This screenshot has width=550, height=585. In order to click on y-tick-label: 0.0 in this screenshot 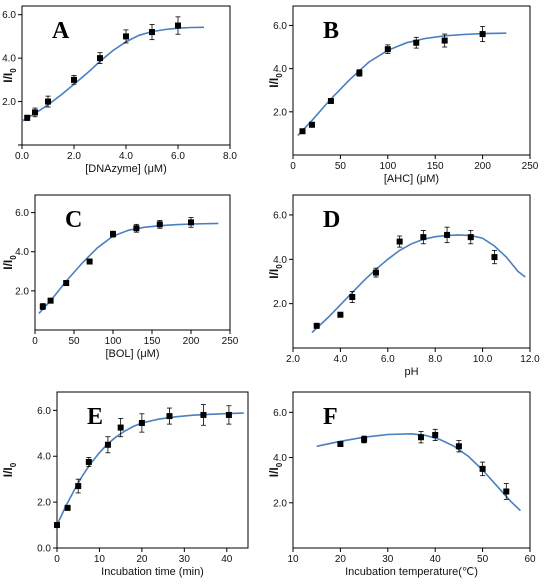, I will do `click(44, 549)`.